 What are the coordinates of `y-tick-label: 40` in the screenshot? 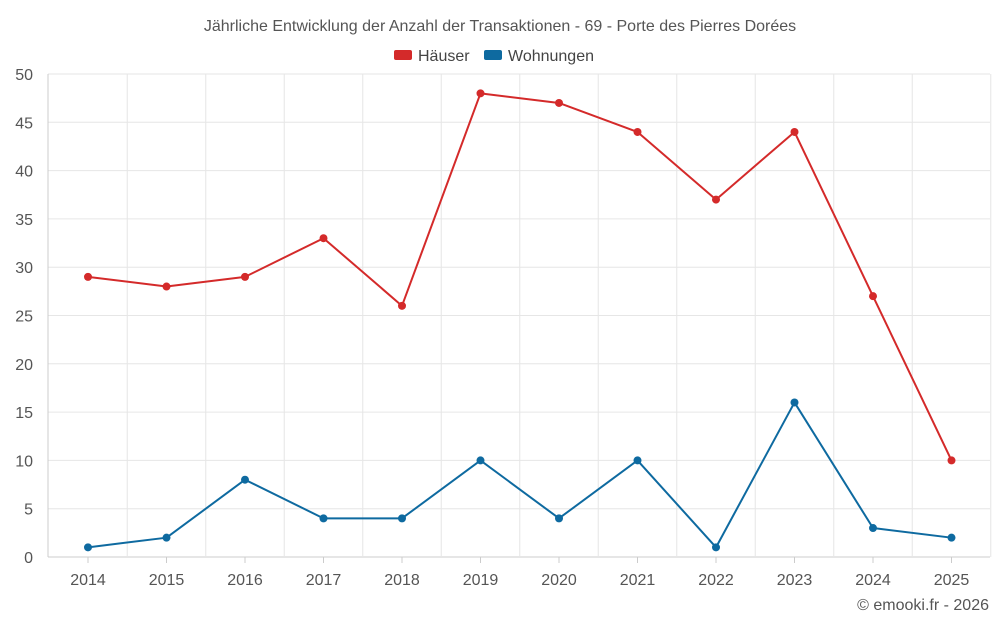 It's located at (24, 172).